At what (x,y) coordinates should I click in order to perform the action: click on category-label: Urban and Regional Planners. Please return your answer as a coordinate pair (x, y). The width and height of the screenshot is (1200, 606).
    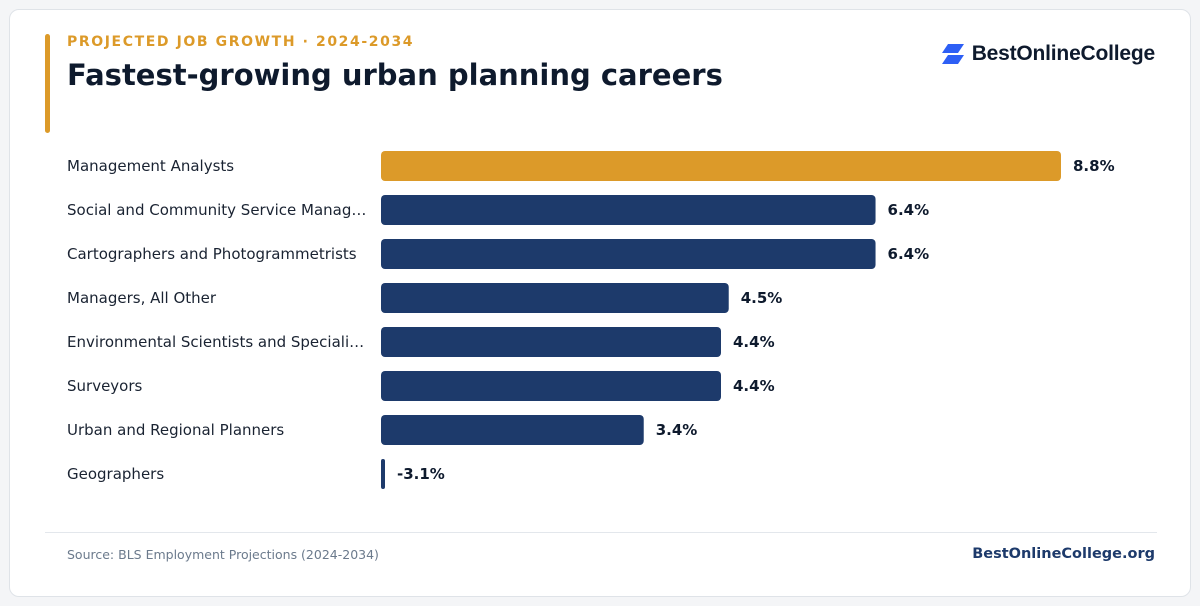
    Looking at the image, I should click on (175, 430).